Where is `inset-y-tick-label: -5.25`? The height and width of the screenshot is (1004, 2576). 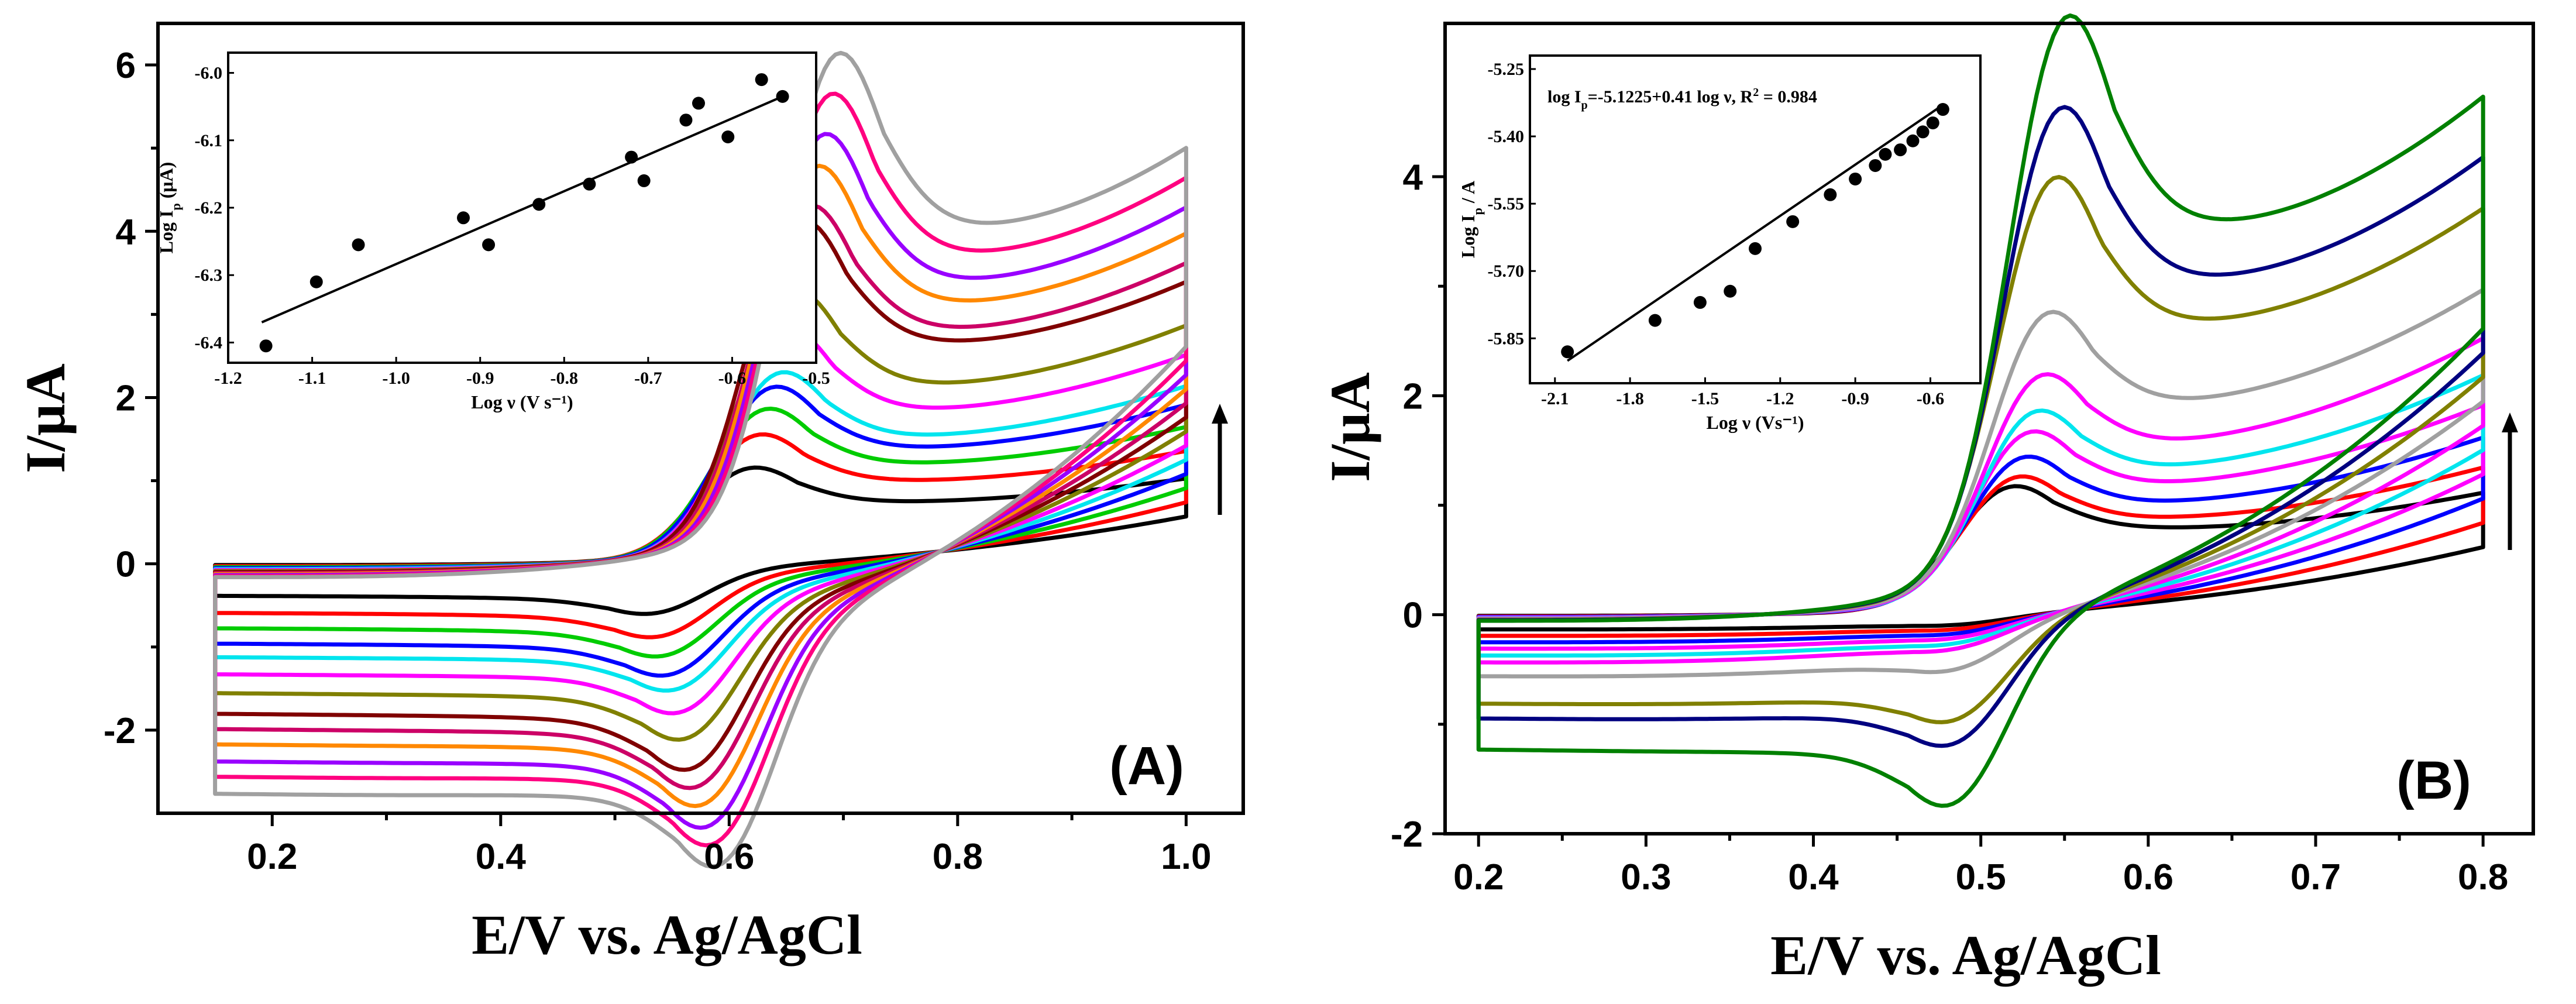 inset-y-tick-label: -5.25 is located at coordinates (1506, 69).